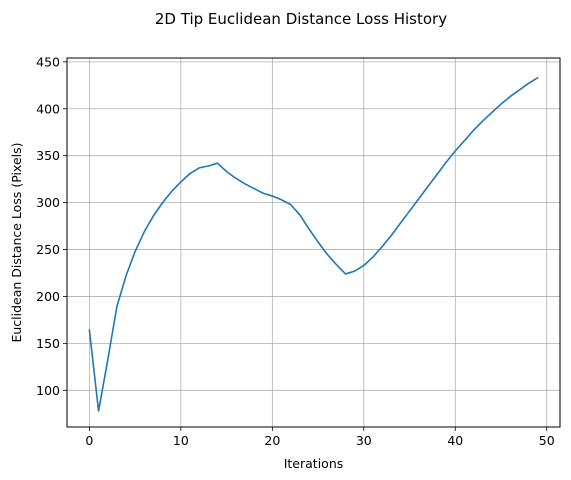 Image resolution: width=571 pixels, height=480 pixels. Describe the element at coordinates (547, 440) in the screenshot. I see `x-tick-label: 50` at that location.